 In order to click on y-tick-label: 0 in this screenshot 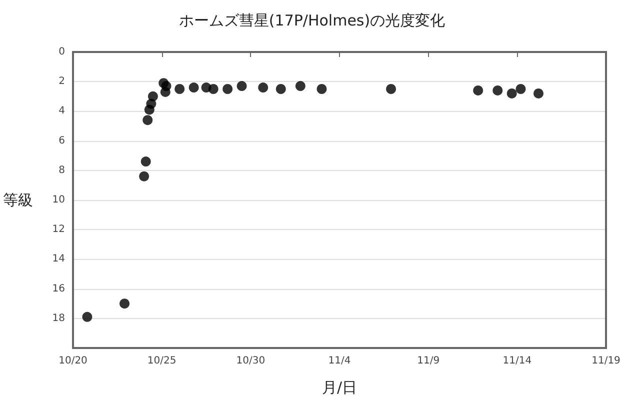, I will do `click(61, 52)`.